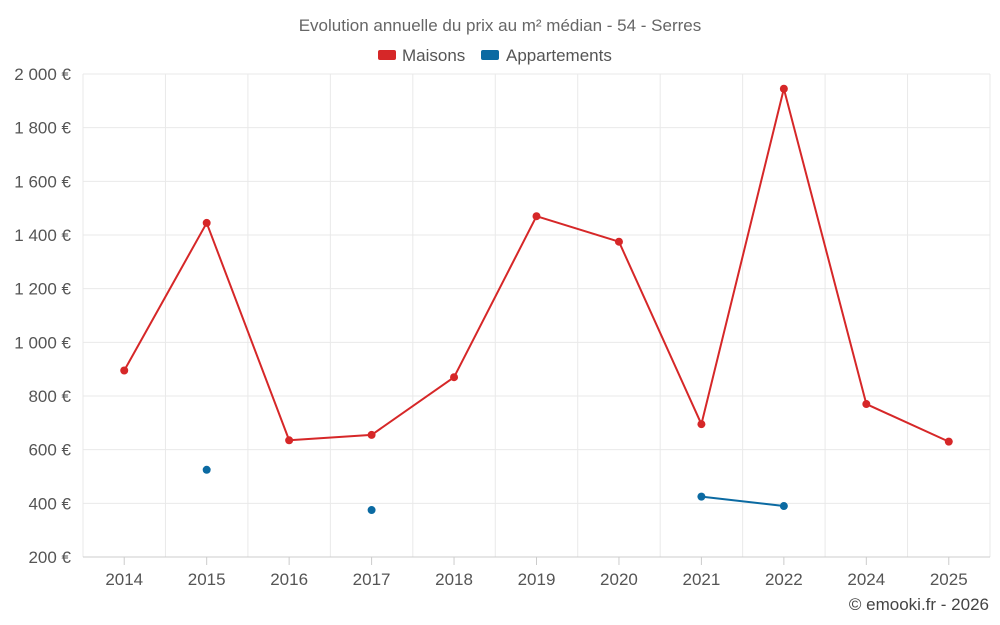 The height and width of the screenshot is (625, 1000). I want to click on x-tick-label: 2016, so click(289, 579).